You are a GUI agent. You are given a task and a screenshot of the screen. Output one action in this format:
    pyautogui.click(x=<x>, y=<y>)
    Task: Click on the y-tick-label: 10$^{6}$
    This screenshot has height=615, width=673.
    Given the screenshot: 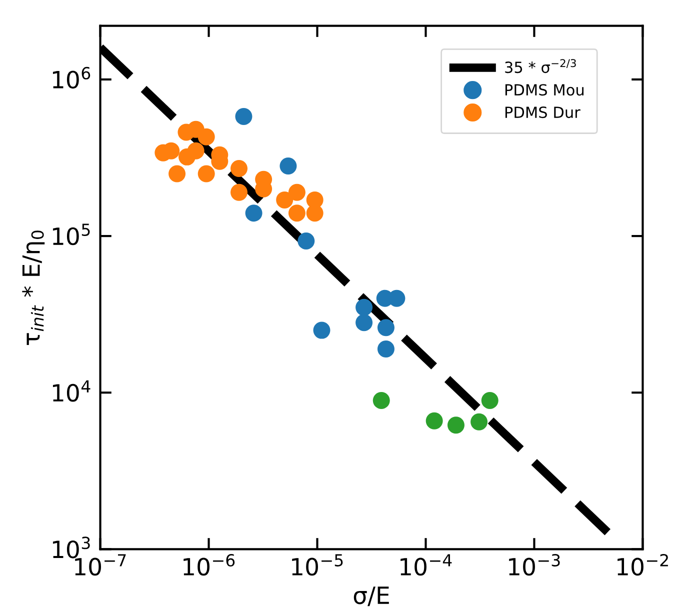 What is the action you would take?
    pyautogui.click(x=71, y=77)
    